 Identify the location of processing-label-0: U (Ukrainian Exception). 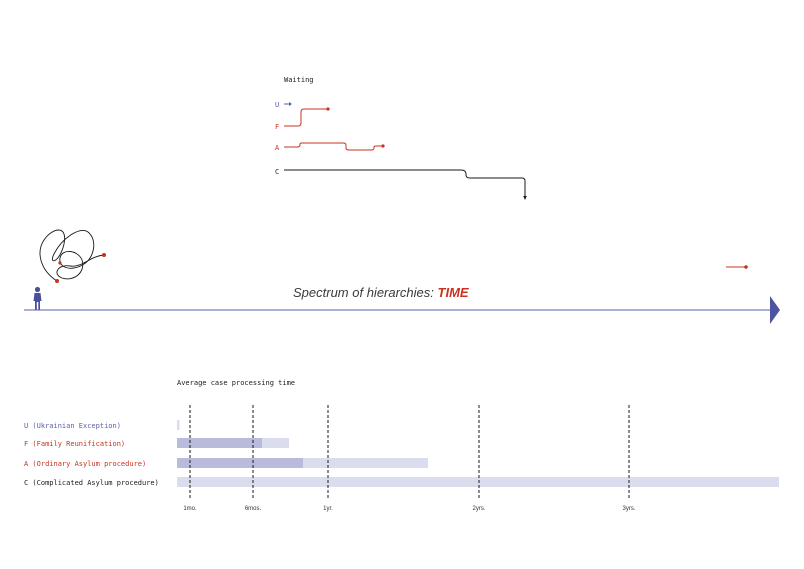
(72, 426).